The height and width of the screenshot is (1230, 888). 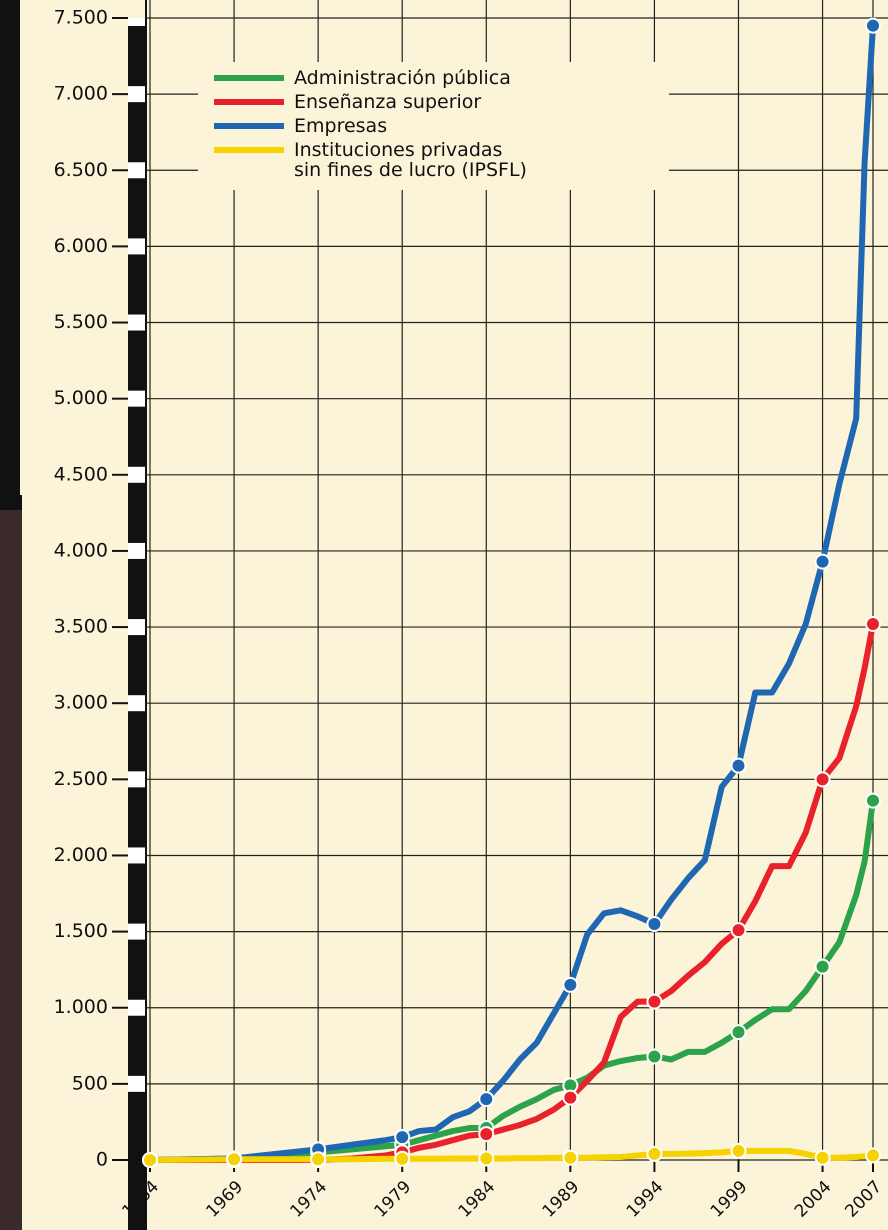 What do you see at coordinates (308, 1199) in the screenshot?
I see `x-tick-label: 1974` at bounding box center [308, 1199].